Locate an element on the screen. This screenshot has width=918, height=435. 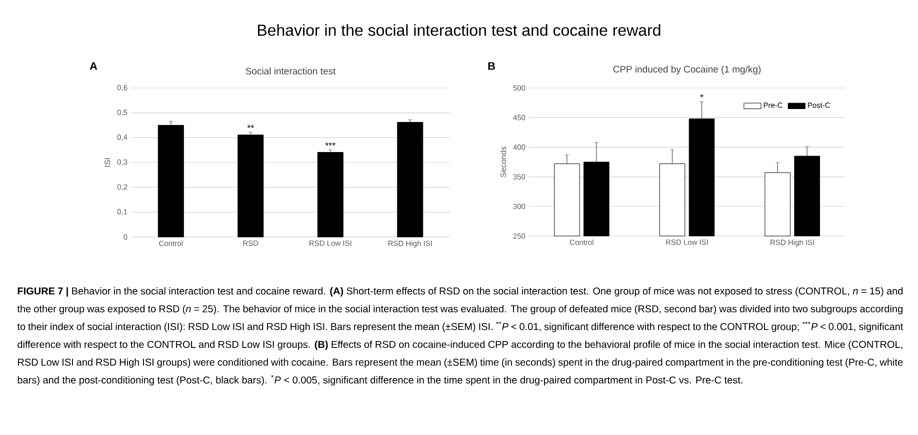
chart-subtitle: CPP induced by Cocaine (1 mg/kg) is located at coordinates (687, 70).